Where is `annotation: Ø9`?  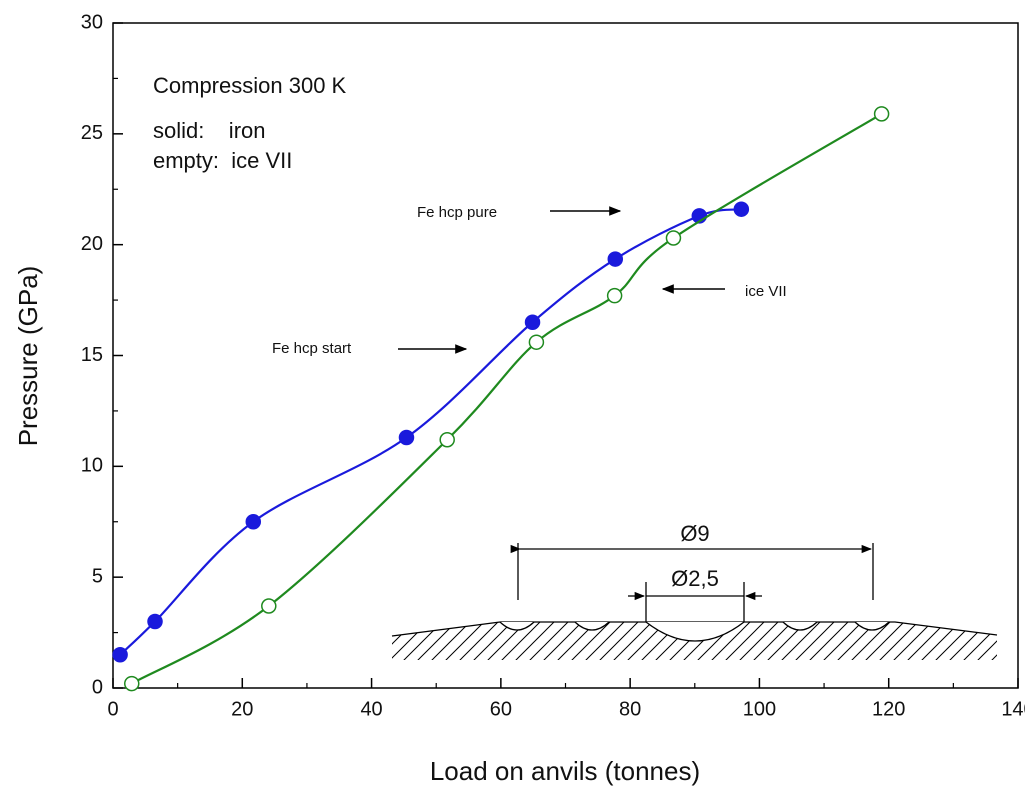
annotation: Ø9 is located at coordinates (694, 533).